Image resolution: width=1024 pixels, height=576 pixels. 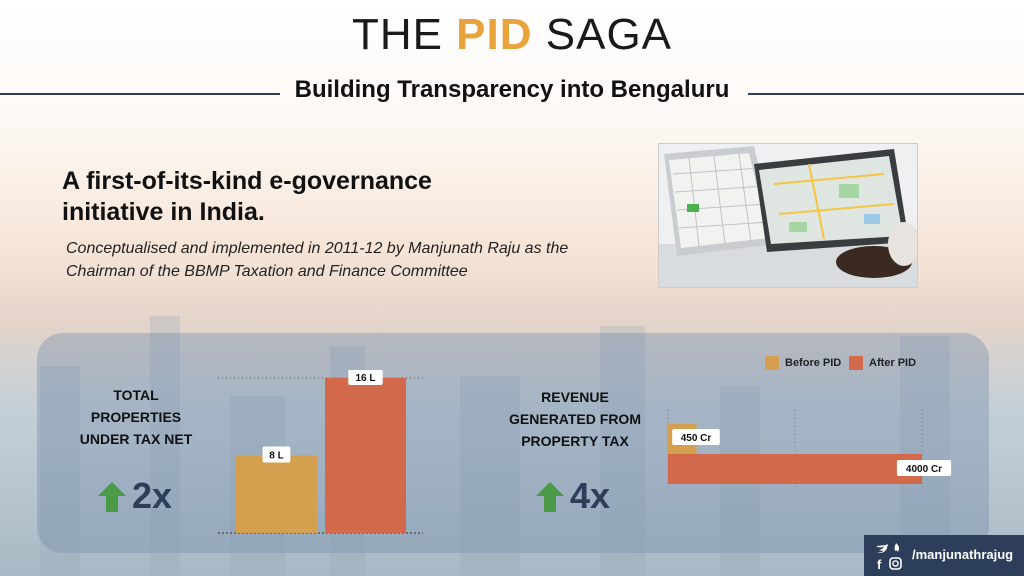 What do you see at coordinates (575, 419) in the screenshot?
I see `revenue-label: REVENUE GENERATED FROM PROPERTY TAX` at bounding box center [575, 419].